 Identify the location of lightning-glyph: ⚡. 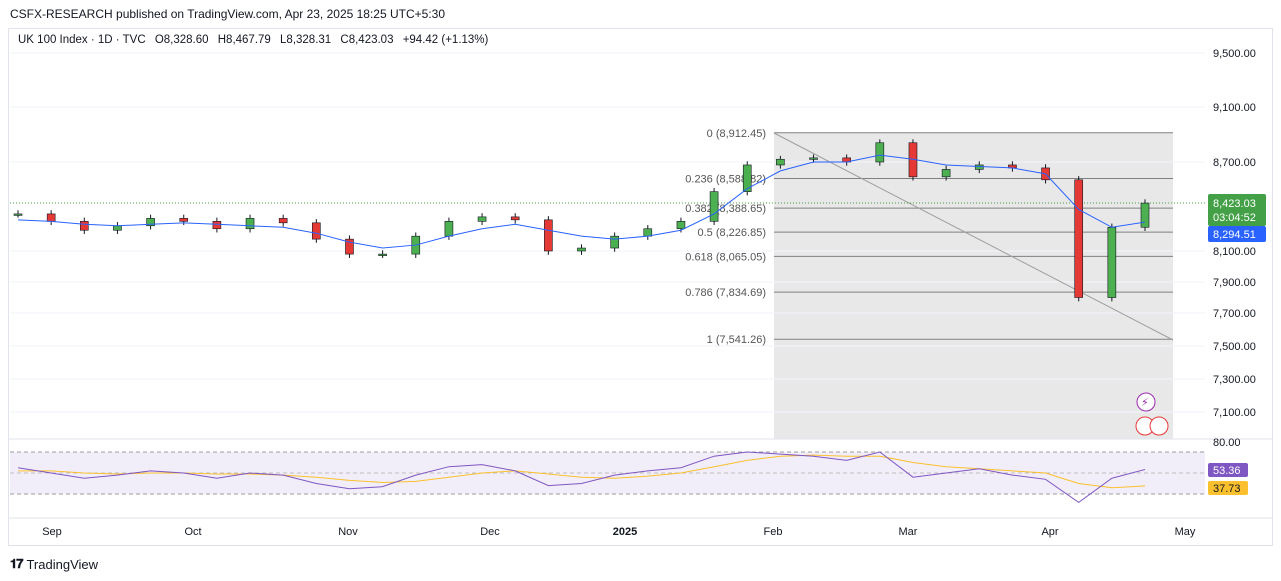
(1145, 402).